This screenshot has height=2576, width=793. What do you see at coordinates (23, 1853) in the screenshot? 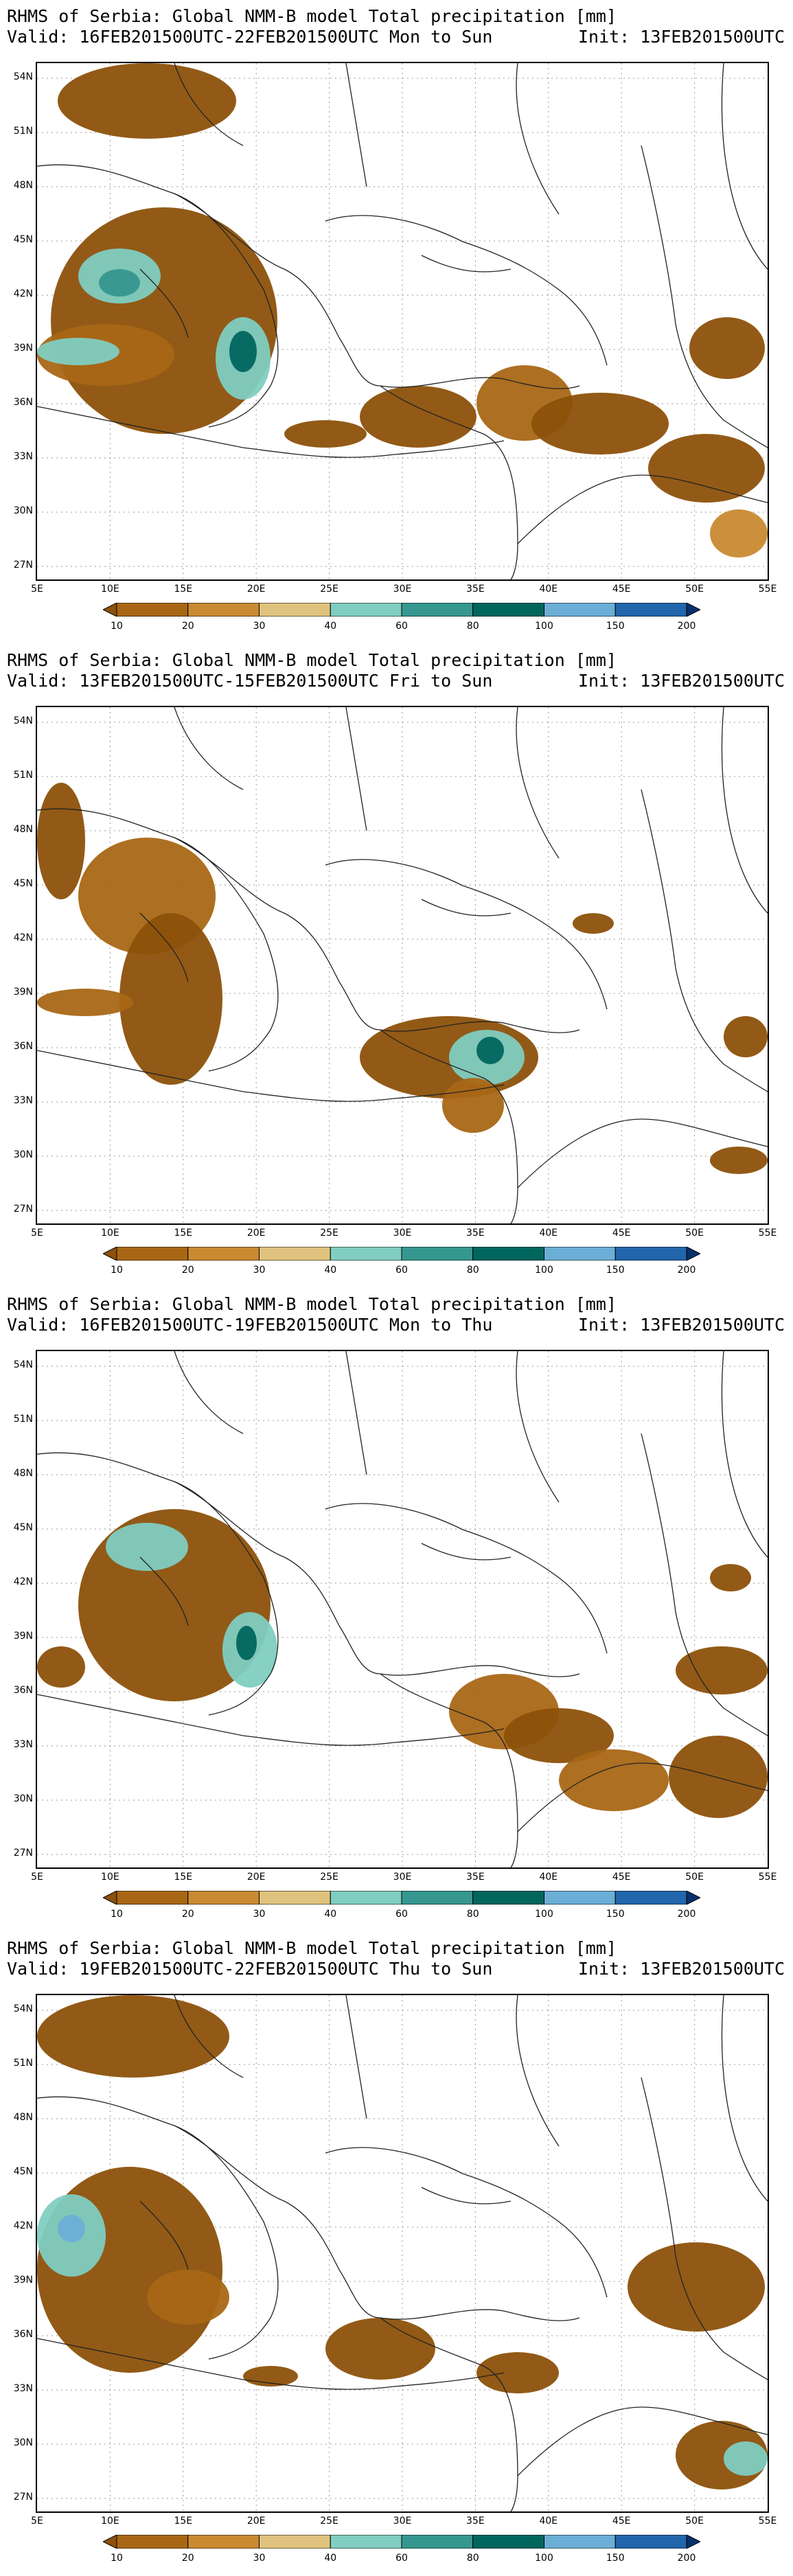
I see `latitude-label: 27N` at bounding box center [23, 1853].